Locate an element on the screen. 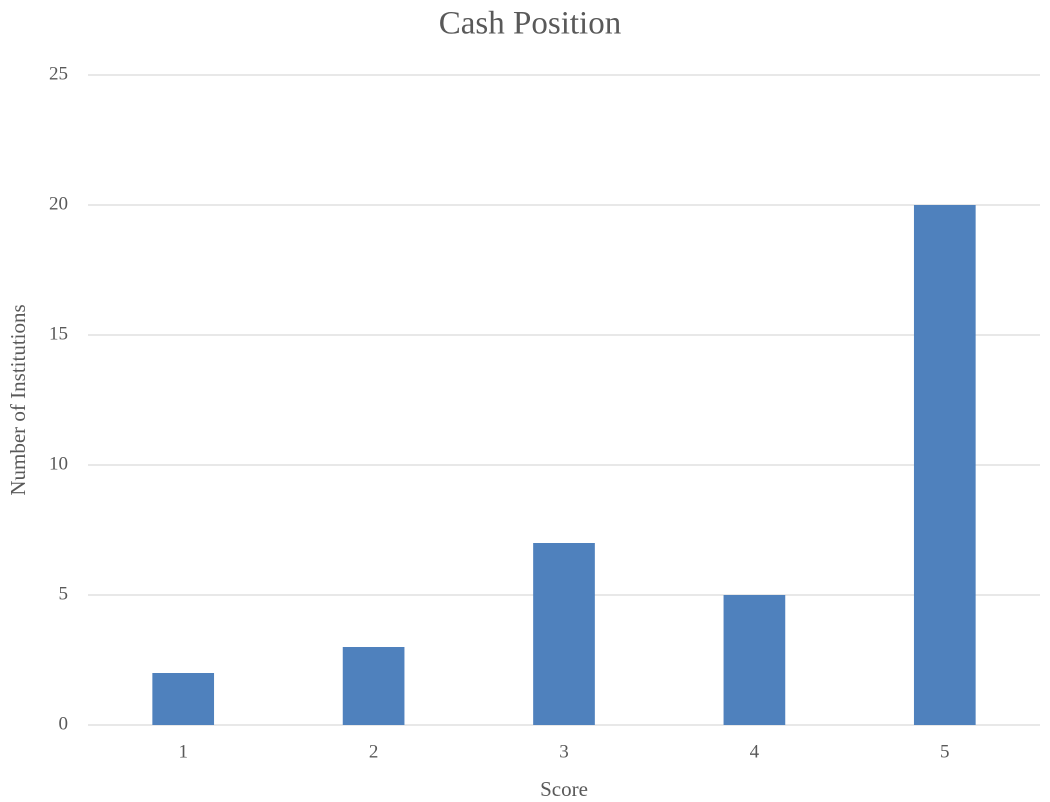 The width and height of the screenshot is (1050, 802). y-tick-label: 15 is located at coordinates (58, 333).